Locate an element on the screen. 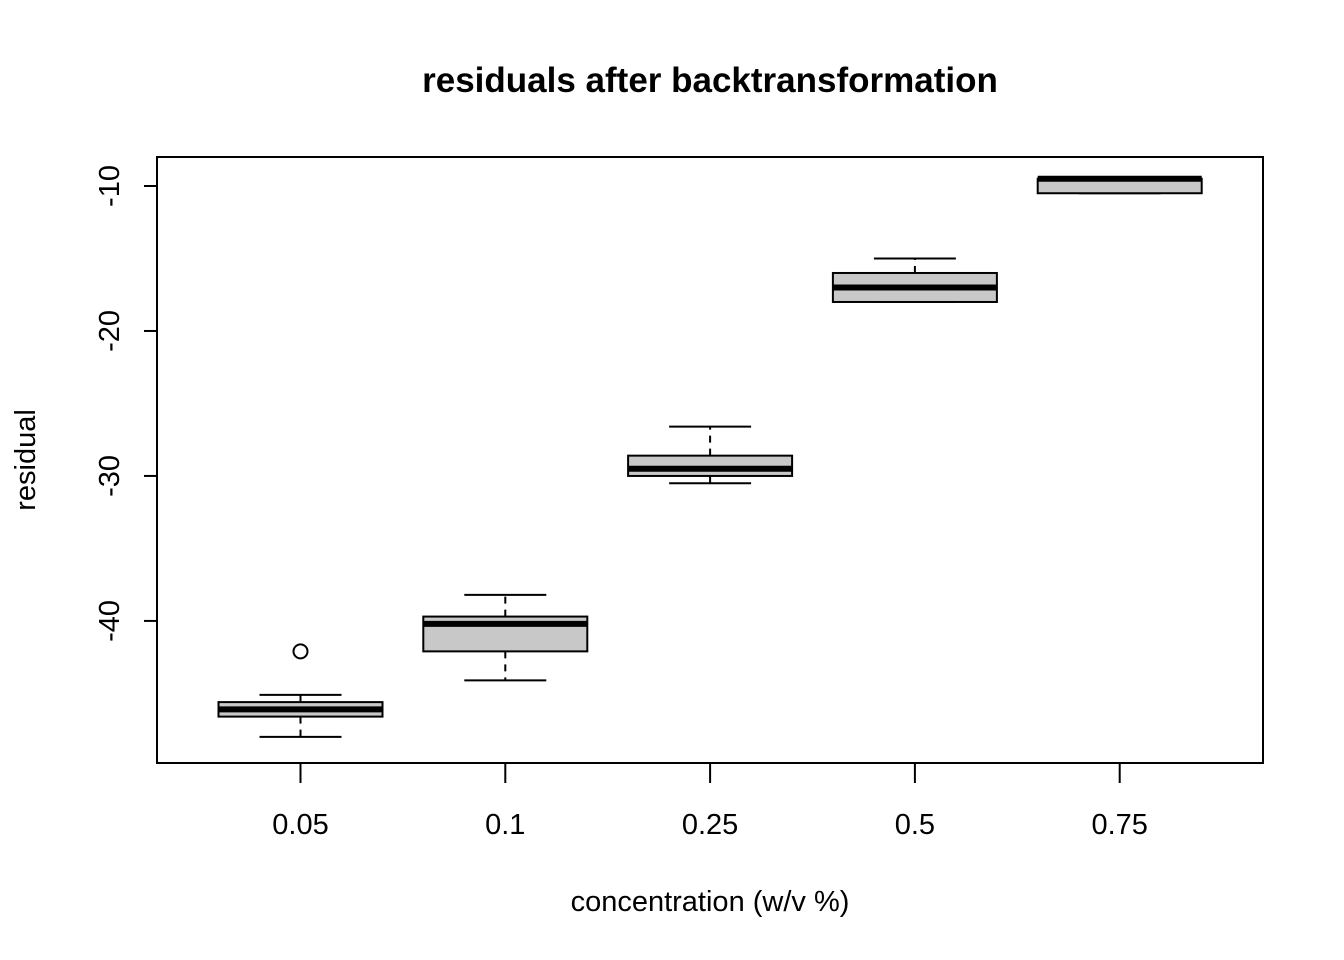  box-0.25 is located at coordinates (710, 455).